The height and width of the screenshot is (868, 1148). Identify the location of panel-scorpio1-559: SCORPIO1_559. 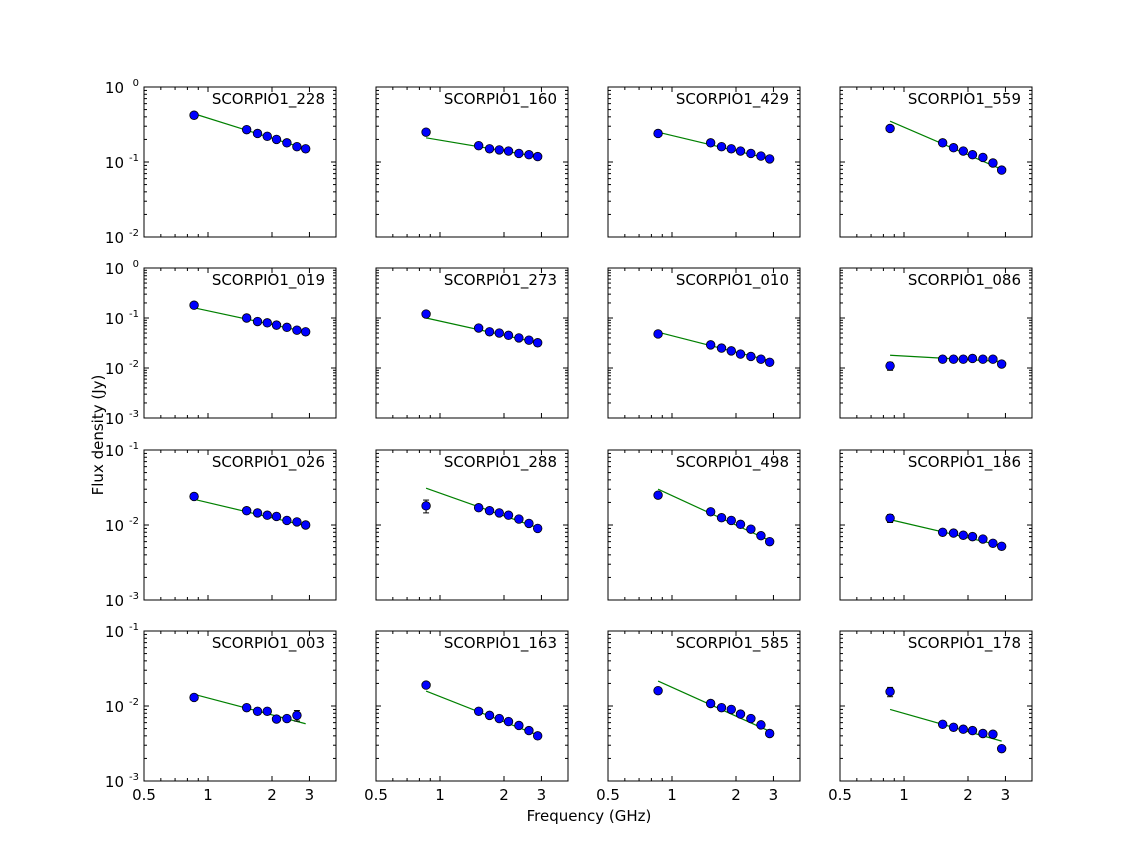
(936, 162).